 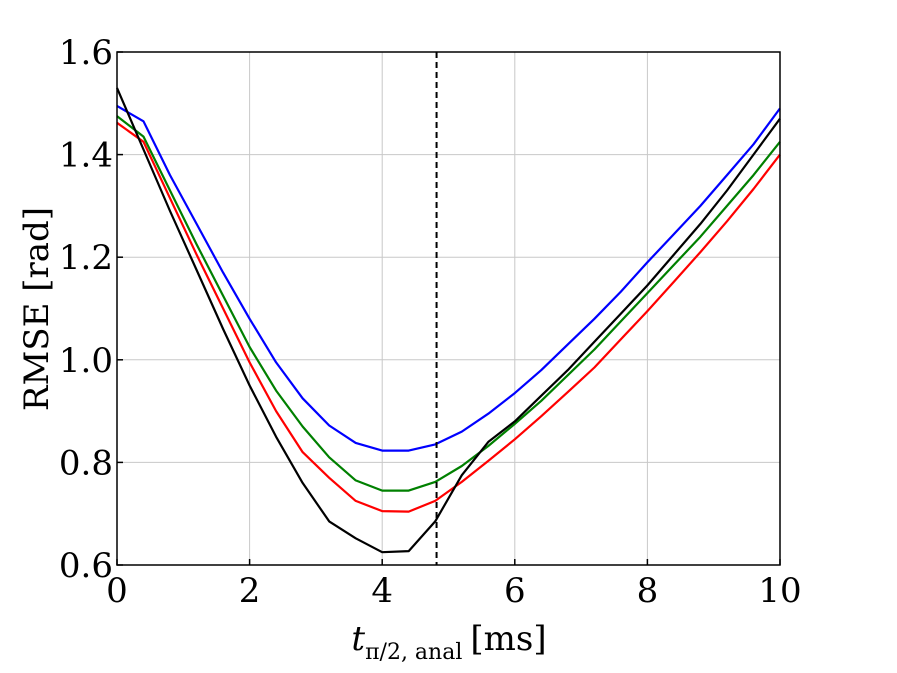 What do you see at coordinates (453, 591) in the screenshot?
I see `x-tick-labels: 0 2 4 6 8 10` at bounding box center [453, 591].